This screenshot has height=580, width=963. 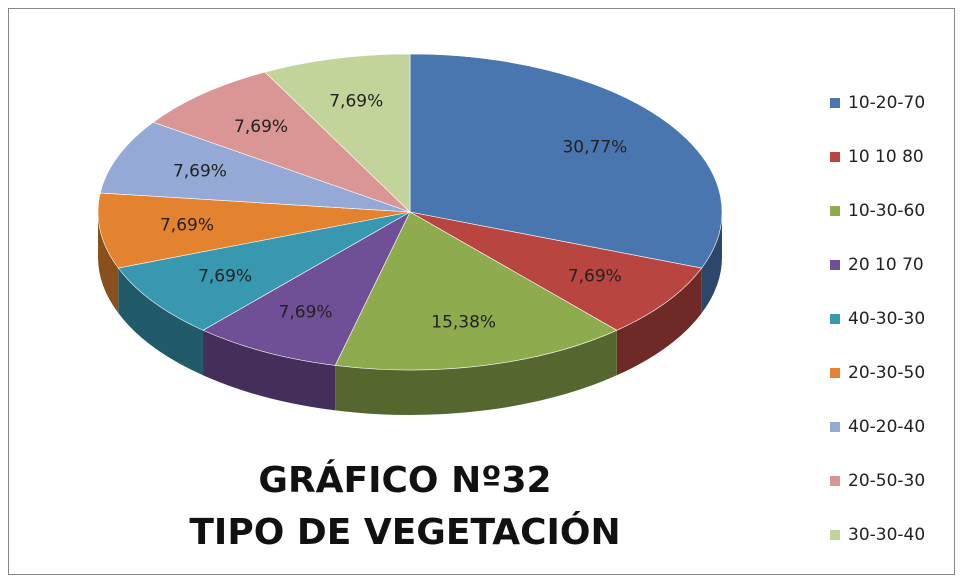 What do you see at coordinates (886, 535) in the screenshot?
I see `legend-label: 30-30-40` at bounding box center [886, 535].